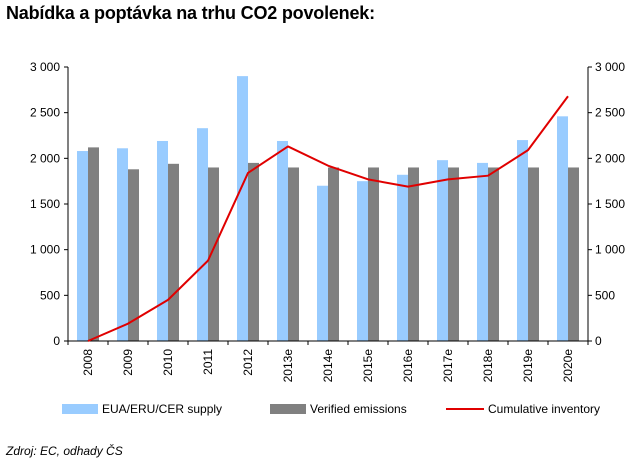  I want to click on source-note: Zdroj: EC, odhady ČS, so click(64, 451).